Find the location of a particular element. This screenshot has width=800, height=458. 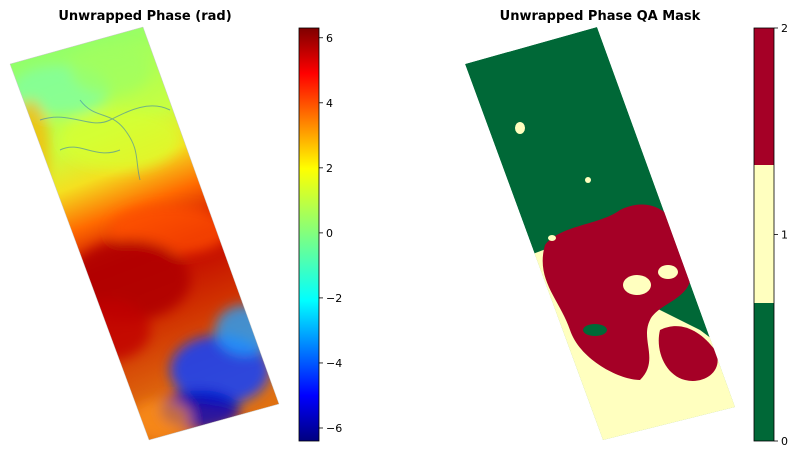

phase-colorbar-tick-label: 0 is located at coordinates (329, 233).